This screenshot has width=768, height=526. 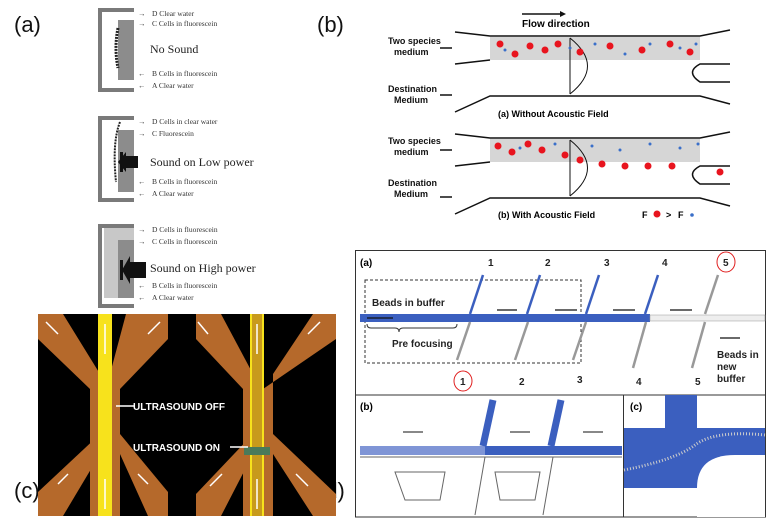 I want to click on main-channel, so click(x=505, y=318).